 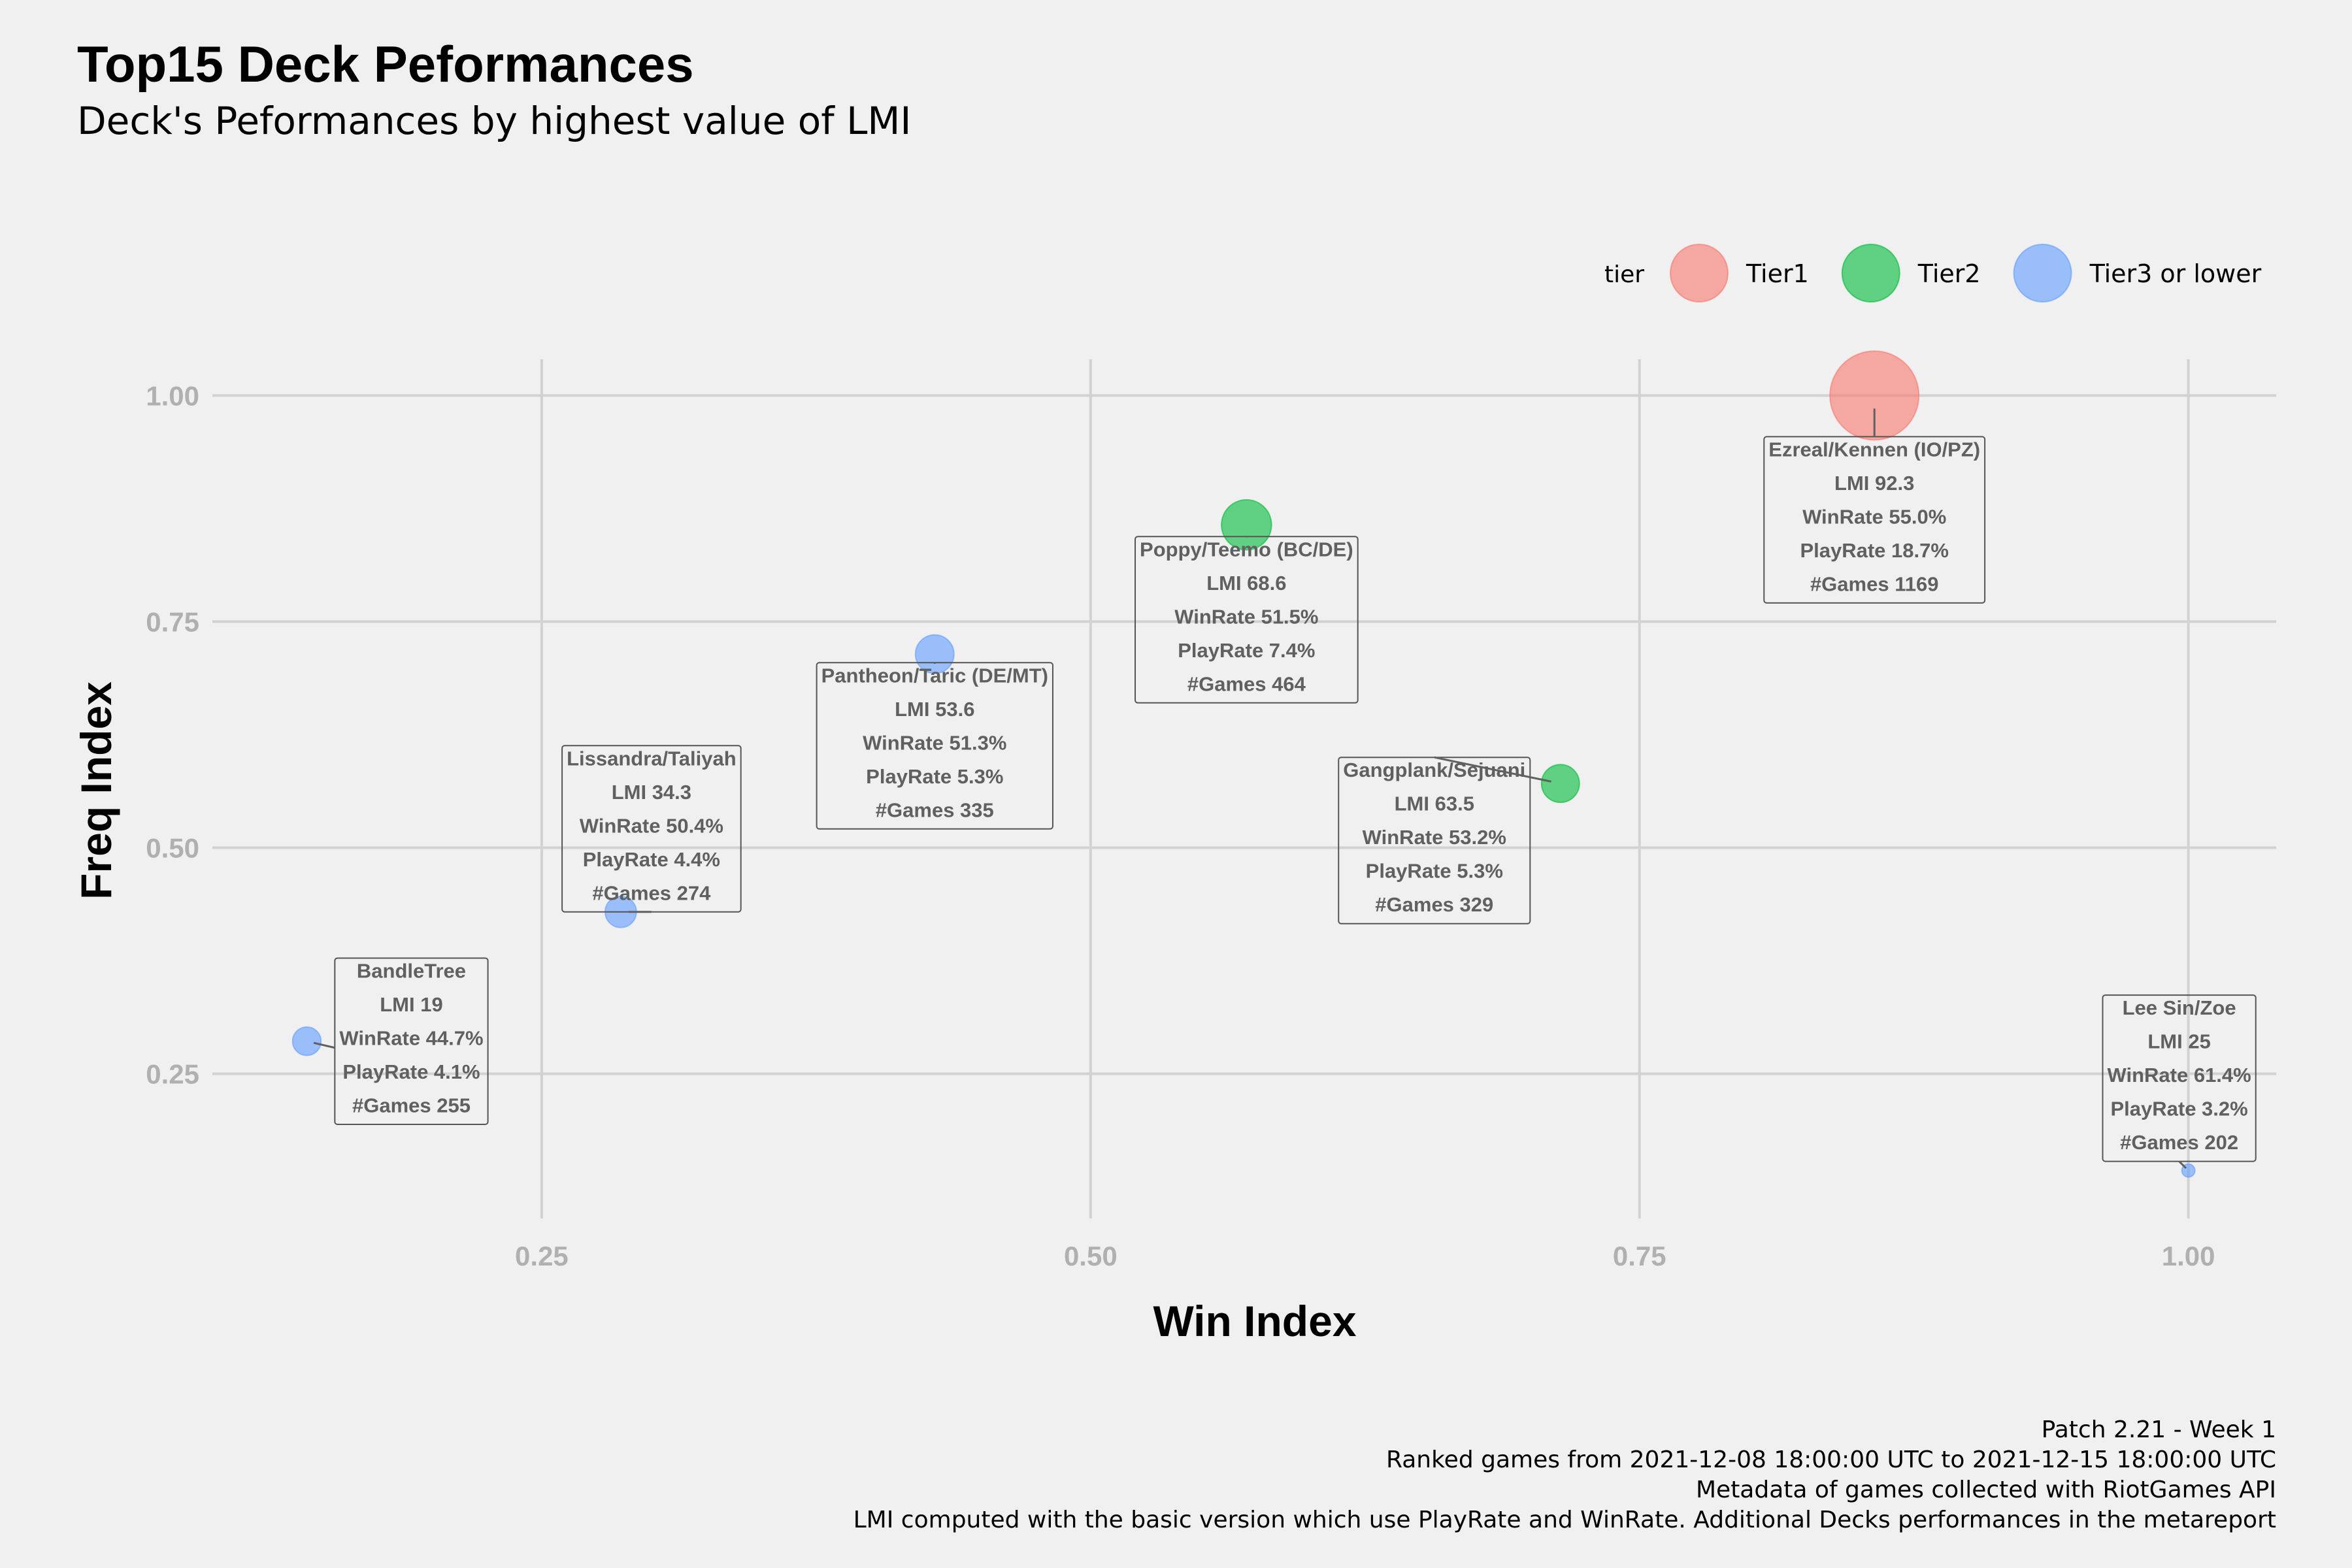 I want to click on y-tick-label: 0.25, so click(x=172, y=1074).